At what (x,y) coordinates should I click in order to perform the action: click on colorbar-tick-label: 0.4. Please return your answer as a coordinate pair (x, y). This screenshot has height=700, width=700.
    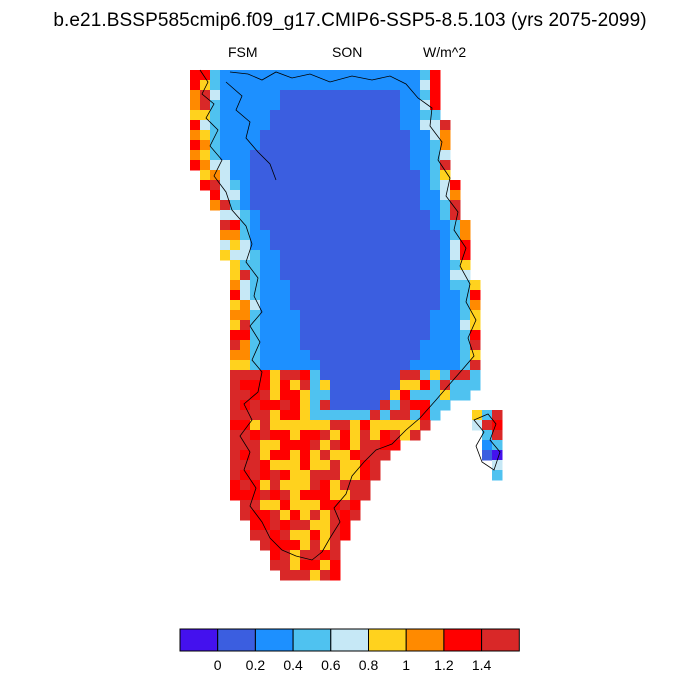
    Looking at the image, I should click on (293, 665).